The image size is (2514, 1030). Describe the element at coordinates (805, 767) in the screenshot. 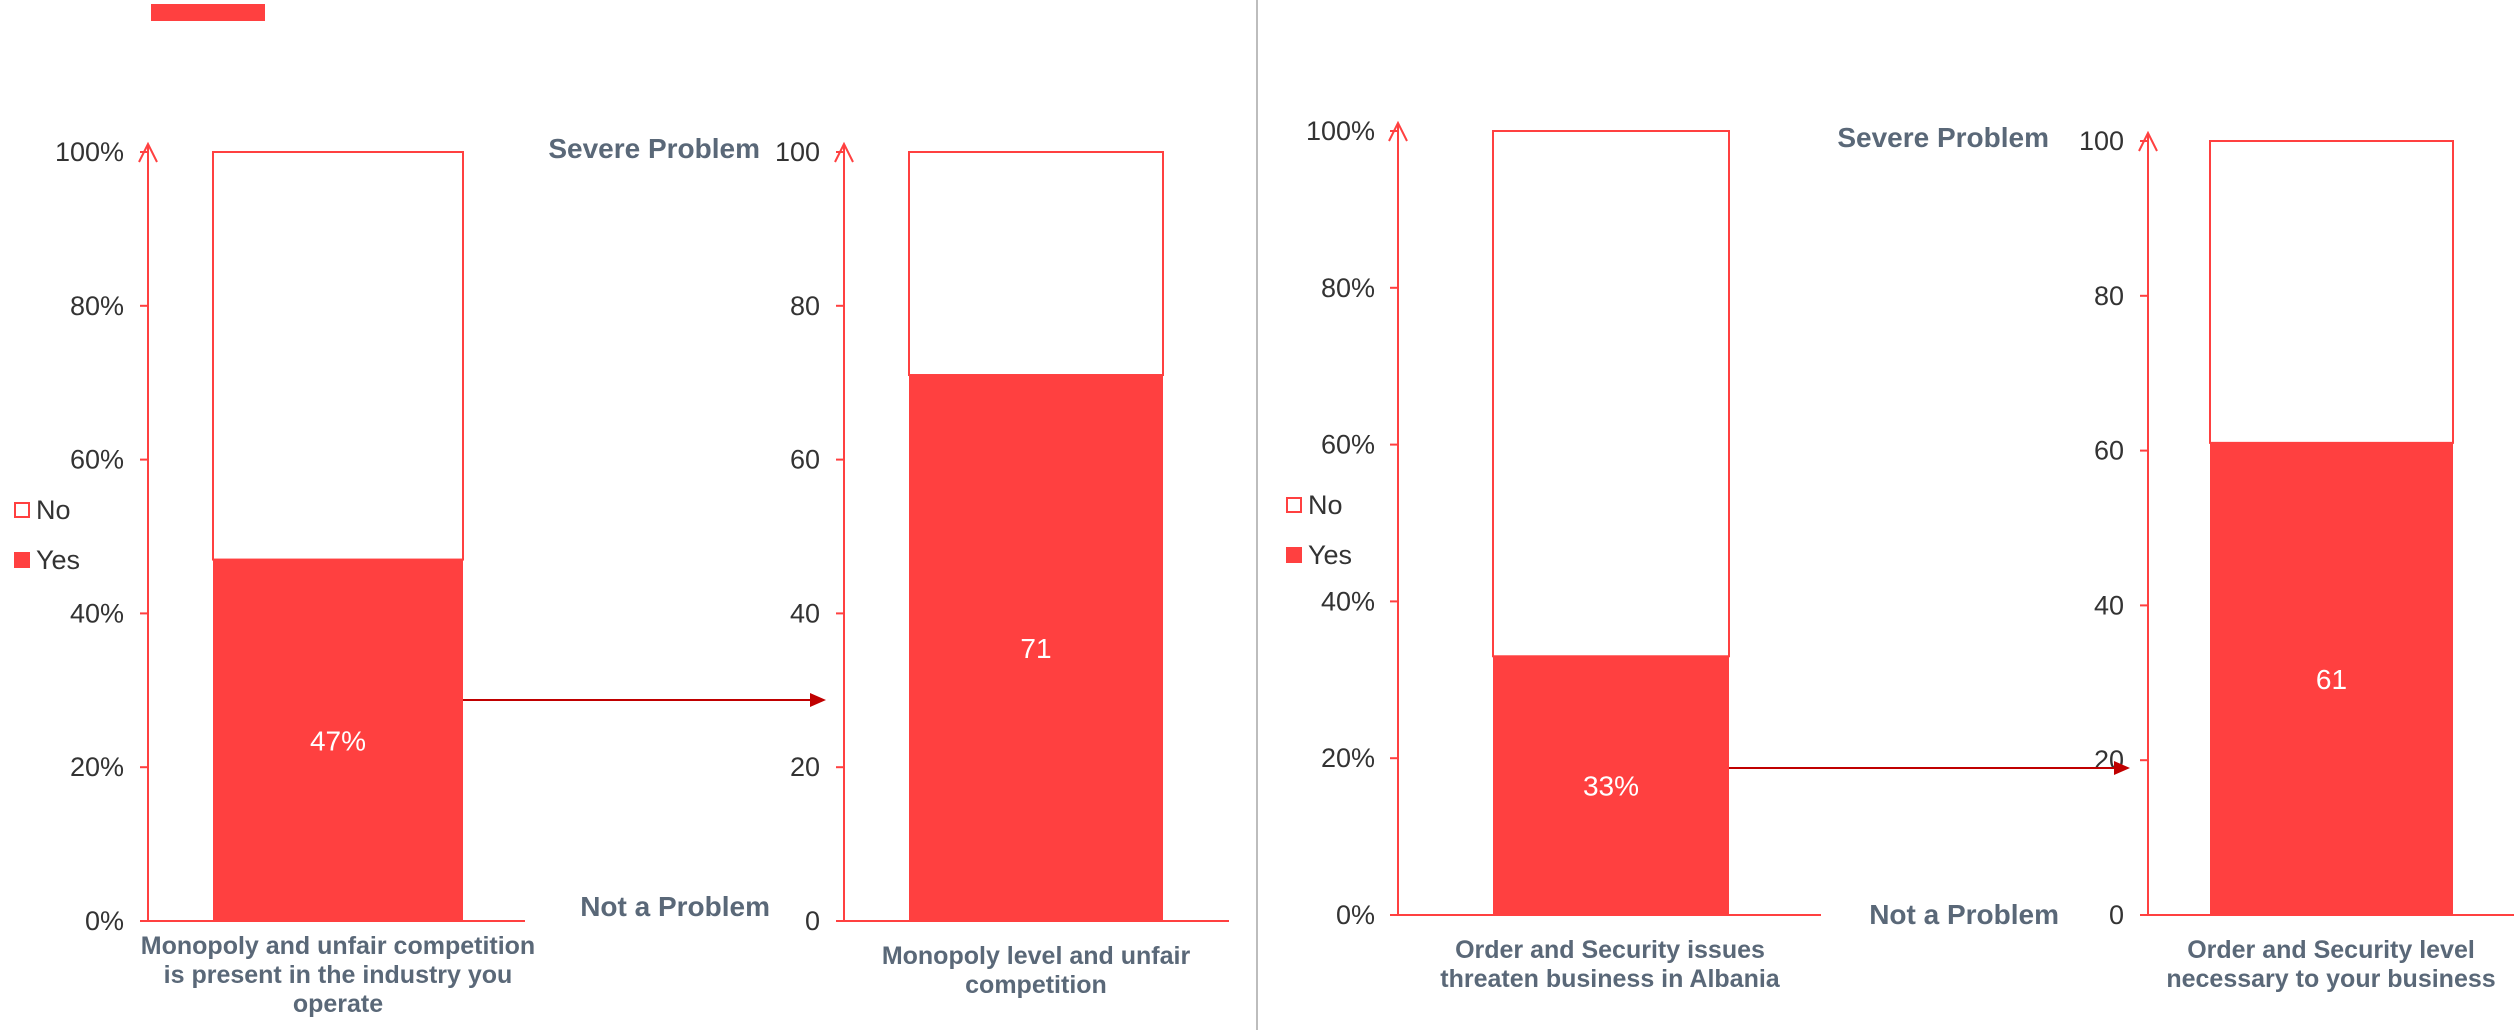

I see `y-tick-label: 20` at that location.